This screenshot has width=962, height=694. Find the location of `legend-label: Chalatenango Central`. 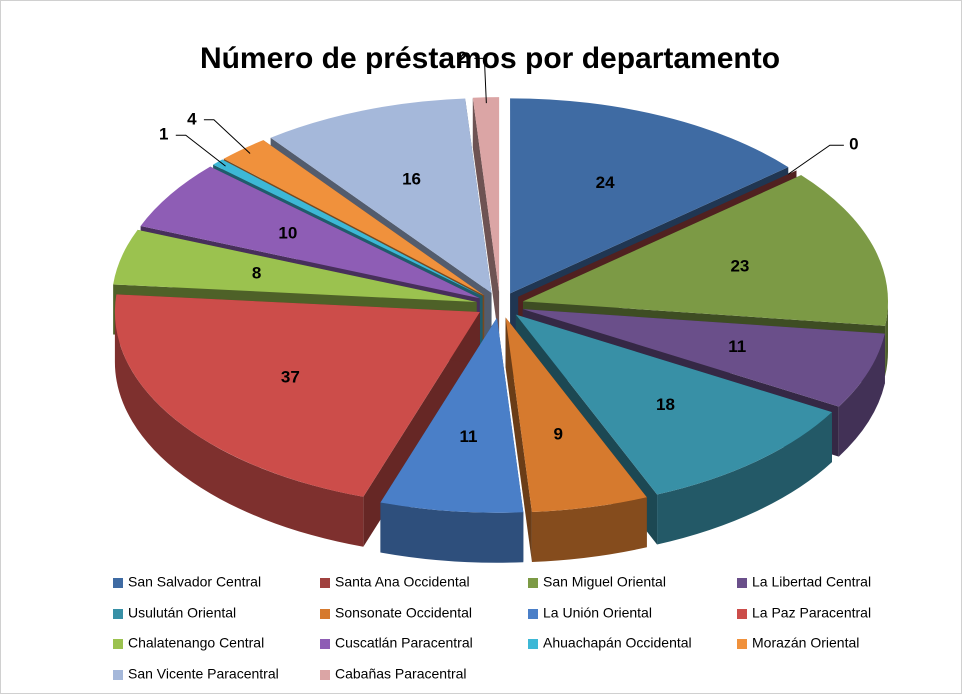

legend-label: Chalatenango Central is located at coordinates (196, 643).